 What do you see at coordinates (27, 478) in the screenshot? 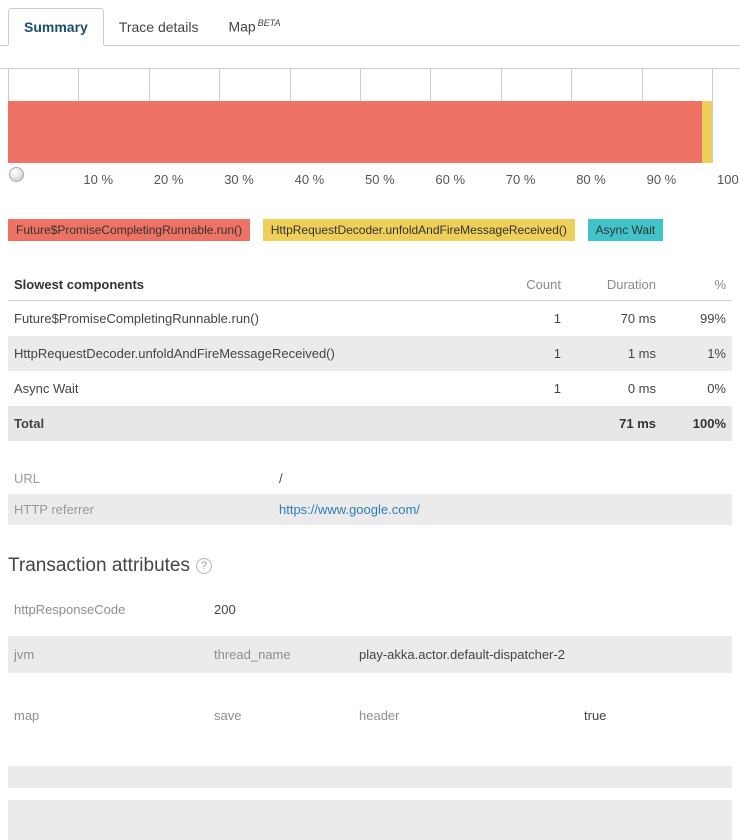
I see `url-label: URL` at bounding box center [27, 478].